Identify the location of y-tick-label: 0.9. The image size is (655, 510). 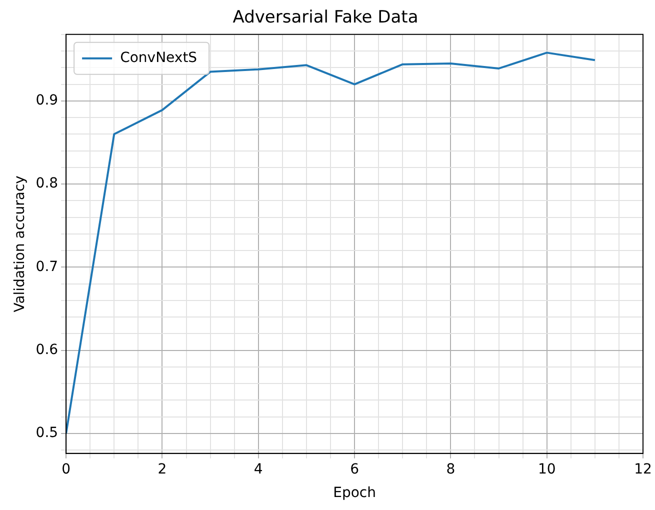
(47, 100).